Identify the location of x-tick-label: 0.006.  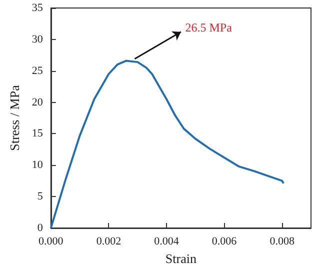
(225, 242).